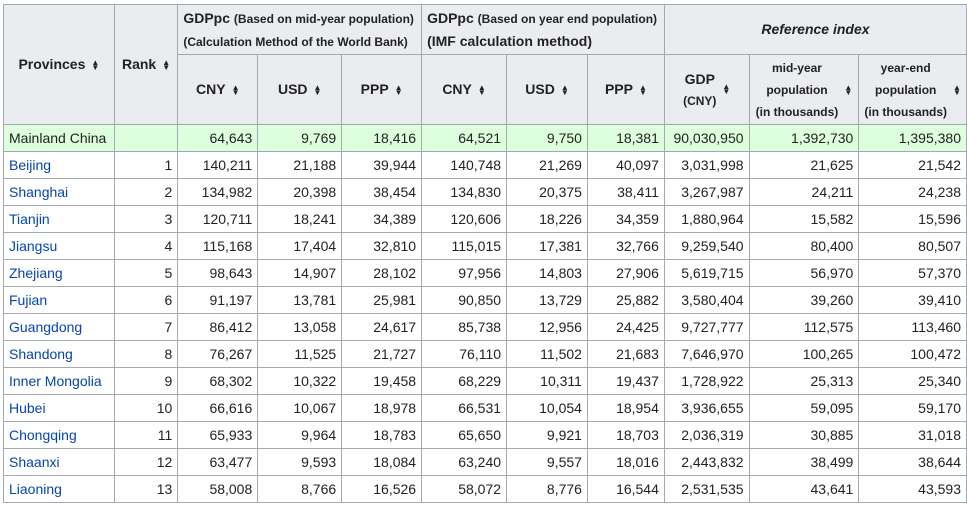 The image size is (967, 505). I want to click on usd-midyear-cell: 14,907, so click(300, 273).